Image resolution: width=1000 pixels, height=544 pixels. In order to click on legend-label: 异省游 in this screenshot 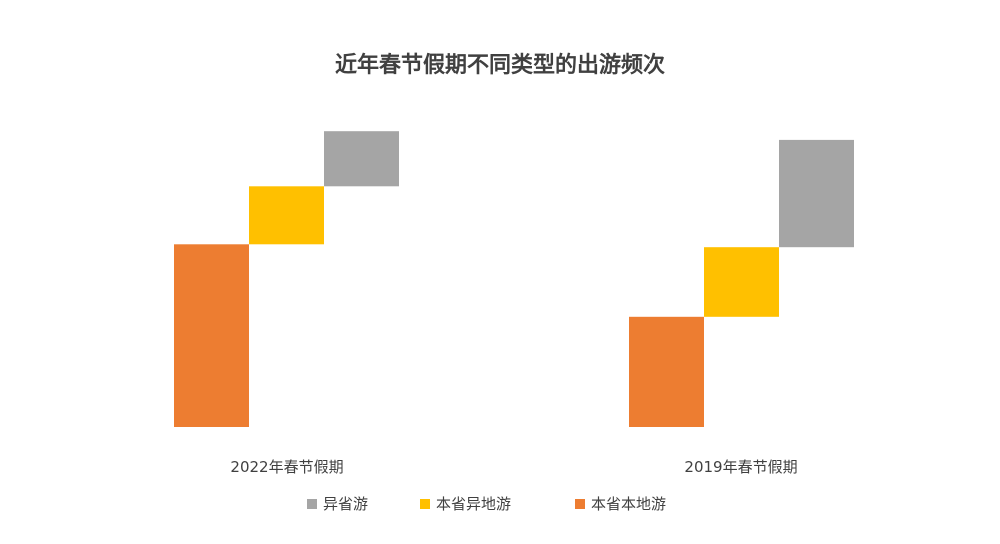, I will do `click(345, 504)`.